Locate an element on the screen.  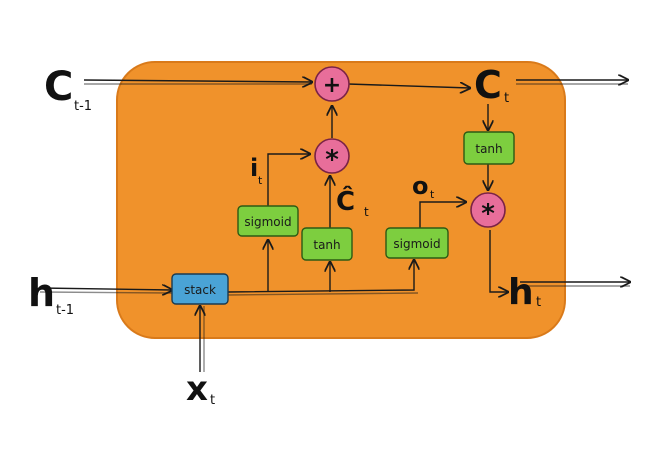
h-prev-sub: t-1 is located at coordinates (65, 310).